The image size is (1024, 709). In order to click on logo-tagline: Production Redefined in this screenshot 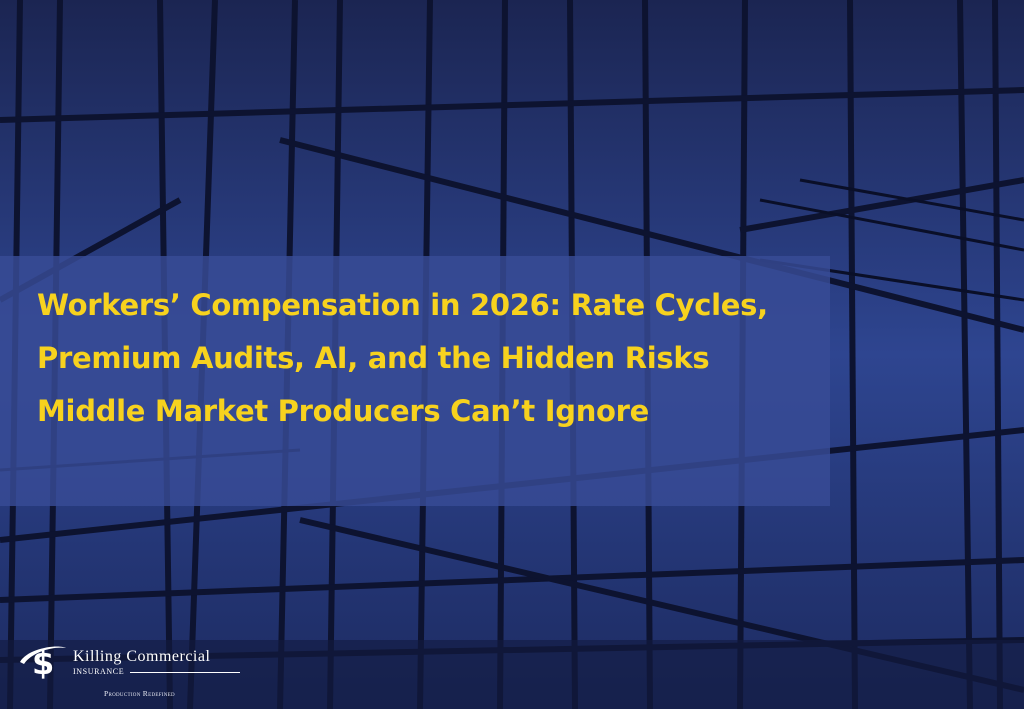, I will do `click(139, 693)`.